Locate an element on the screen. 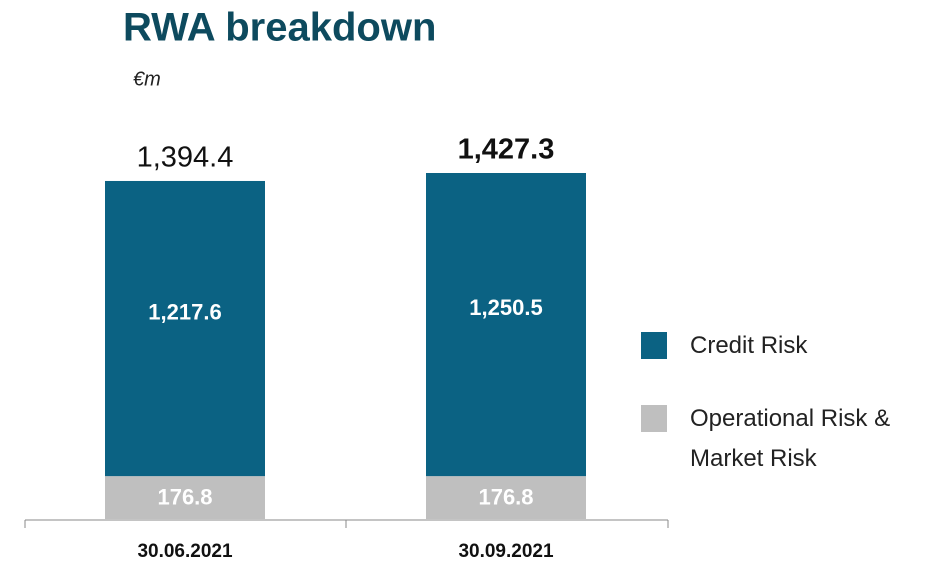 This screenshot has height=567, width=930. legend-label: Credit Risk is located at coordinates (749, 345).